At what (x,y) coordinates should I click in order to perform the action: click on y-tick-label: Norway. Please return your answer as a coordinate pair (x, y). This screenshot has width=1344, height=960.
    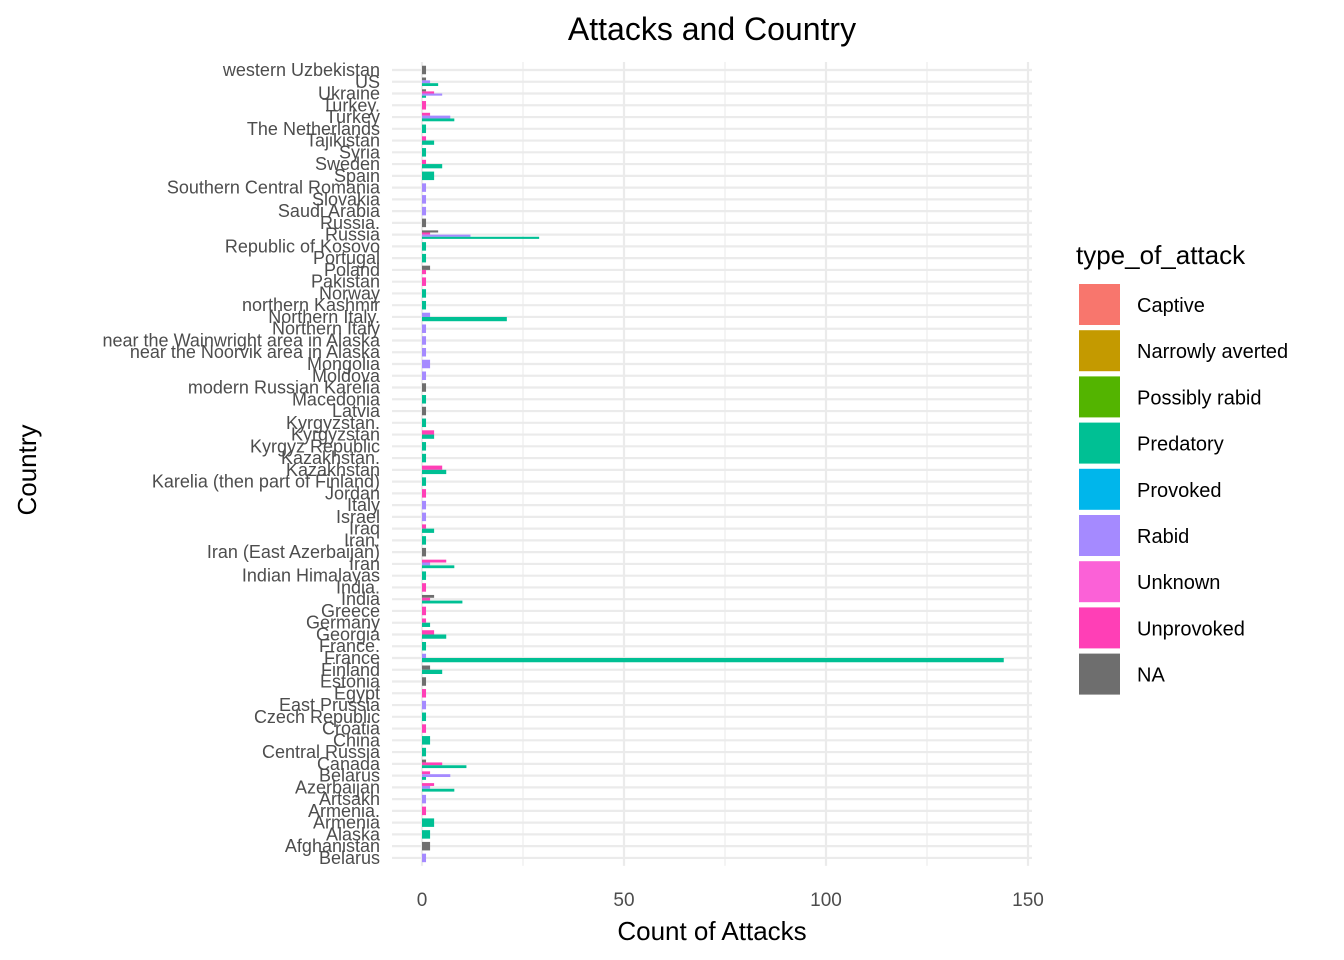
    Looking at the image, I should click on (349, 293).